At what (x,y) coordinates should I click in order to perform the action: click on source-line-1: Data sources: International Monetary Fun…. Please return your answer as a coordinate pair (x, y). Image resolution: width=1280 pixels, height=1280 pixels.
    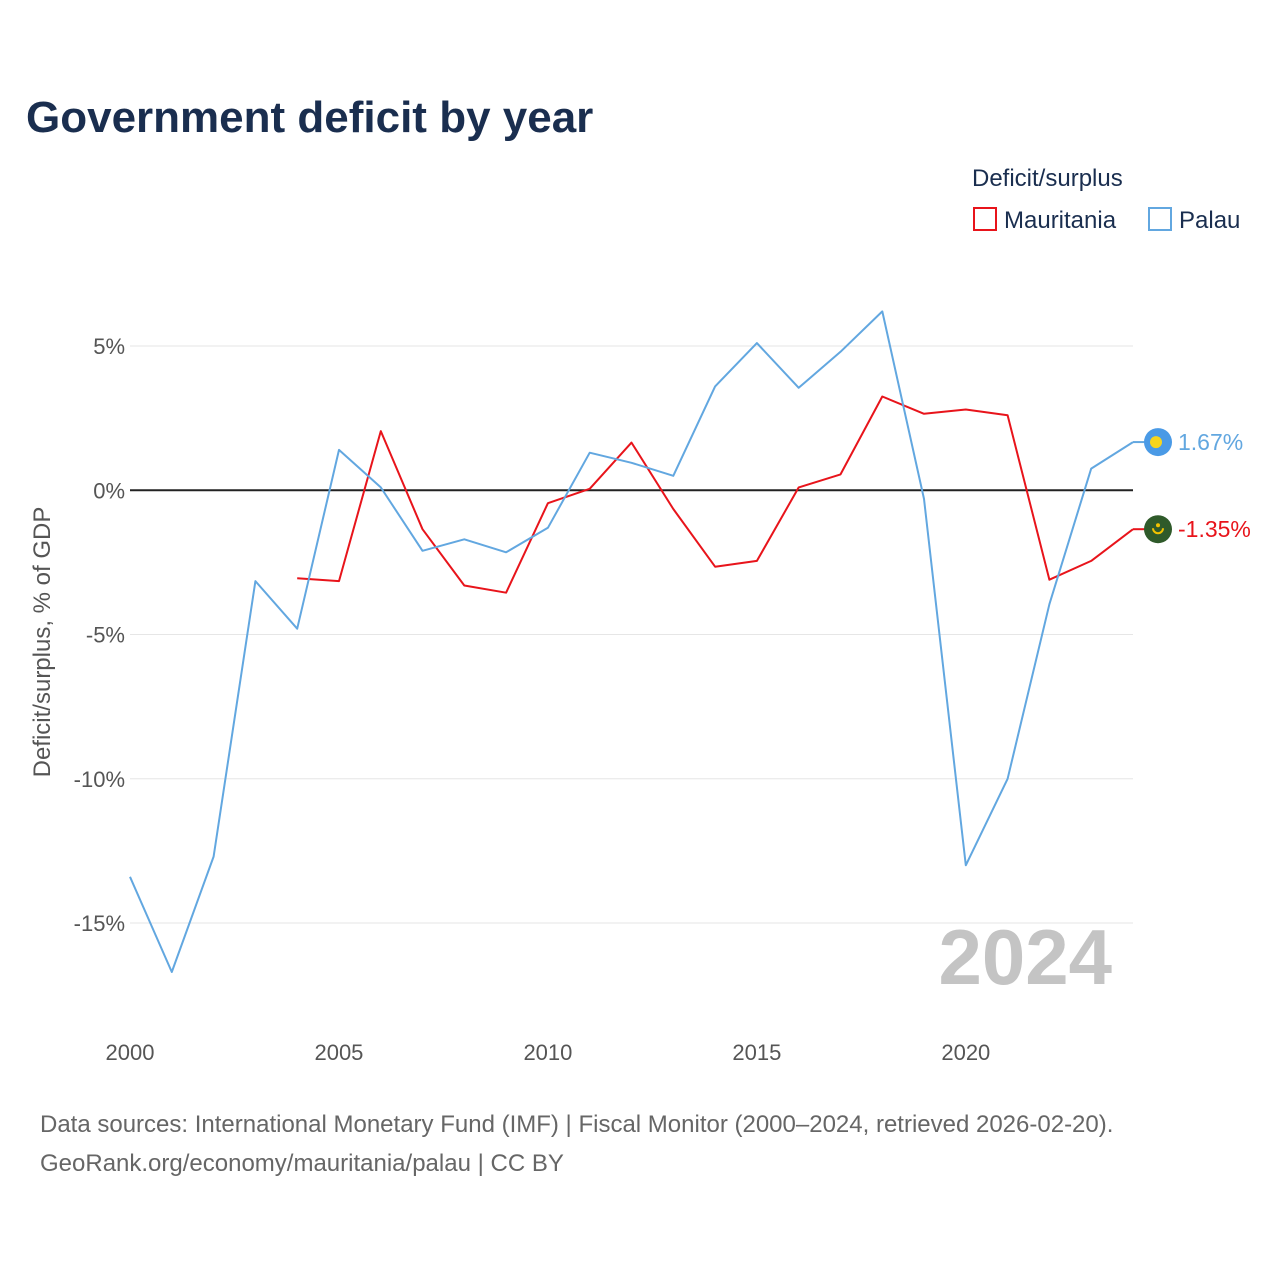
    Looking at the image, I should click on (576, 1124).